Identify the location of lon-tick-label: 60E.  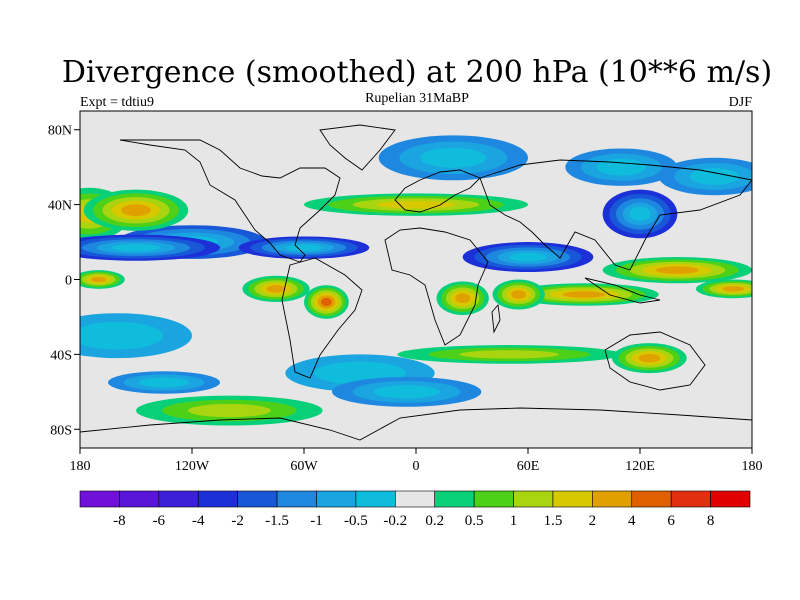
(528, 466).